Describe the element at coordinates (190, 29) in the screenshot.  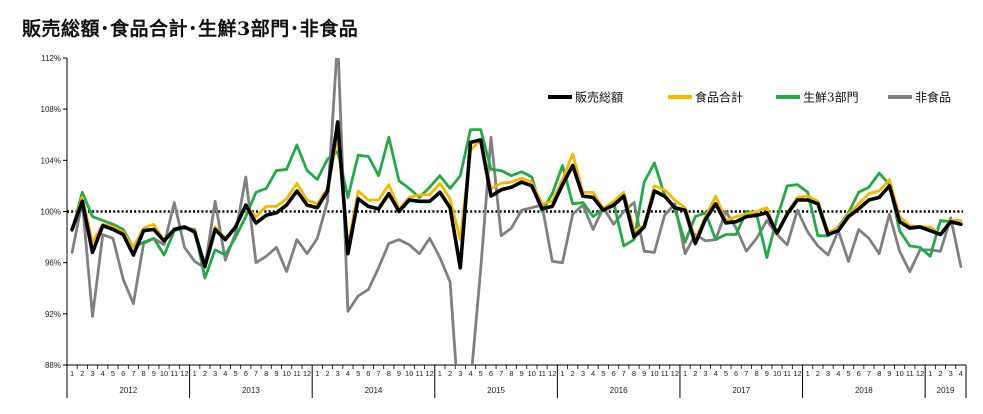
I see `chart-title: 販売総額･食品合計･生鮮3部門･非食品` at that location.